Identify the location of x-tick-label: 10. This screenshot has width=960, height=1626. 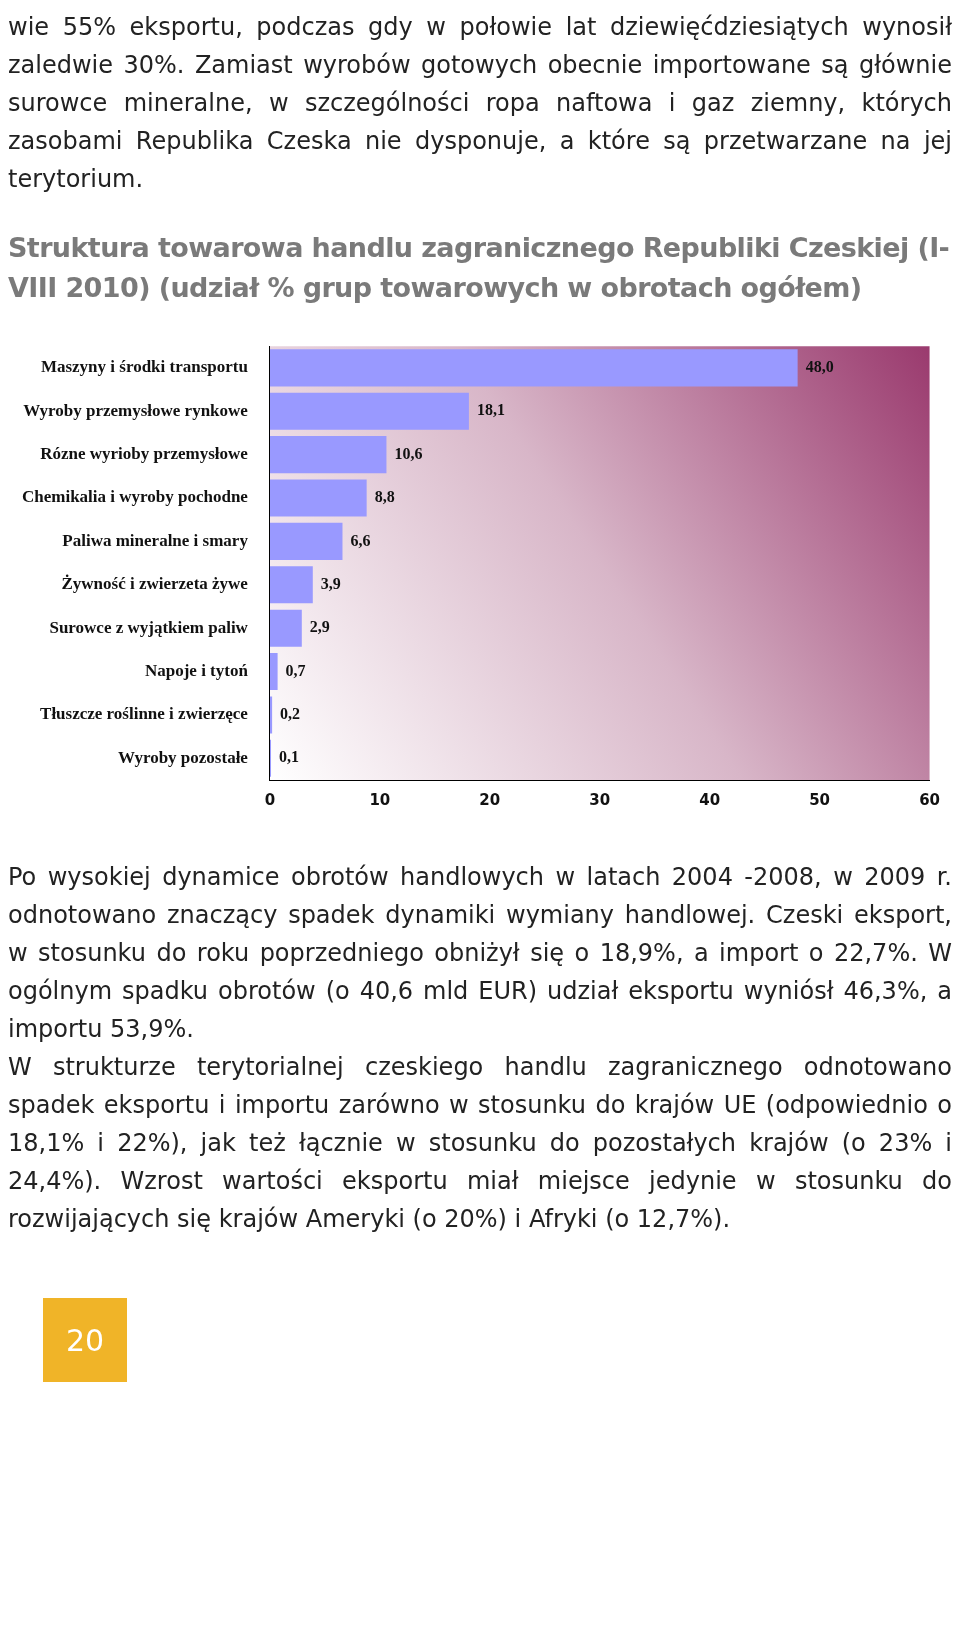
(380, 799).